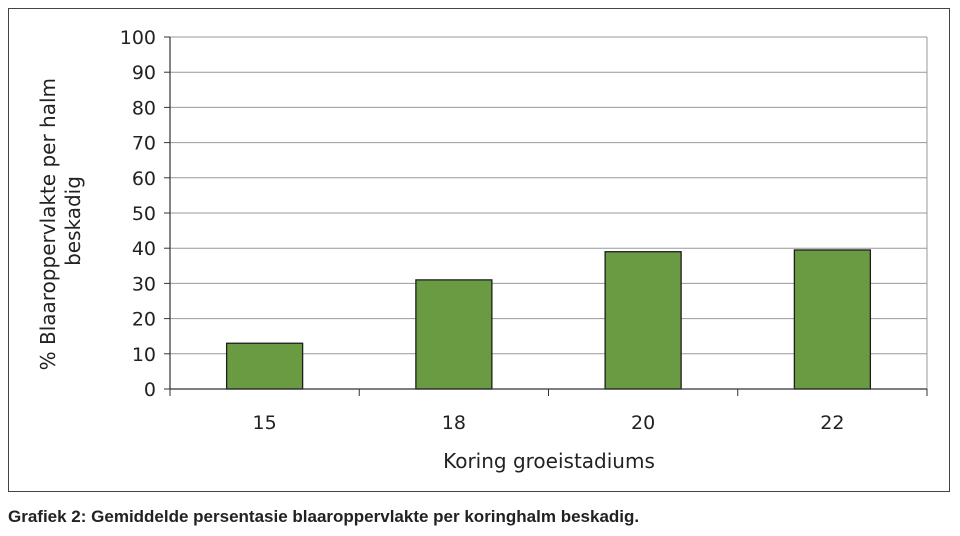  Describe the element at coordinates (144, 320) in the screenshot. I see `y-tick-label: 20` at that location.